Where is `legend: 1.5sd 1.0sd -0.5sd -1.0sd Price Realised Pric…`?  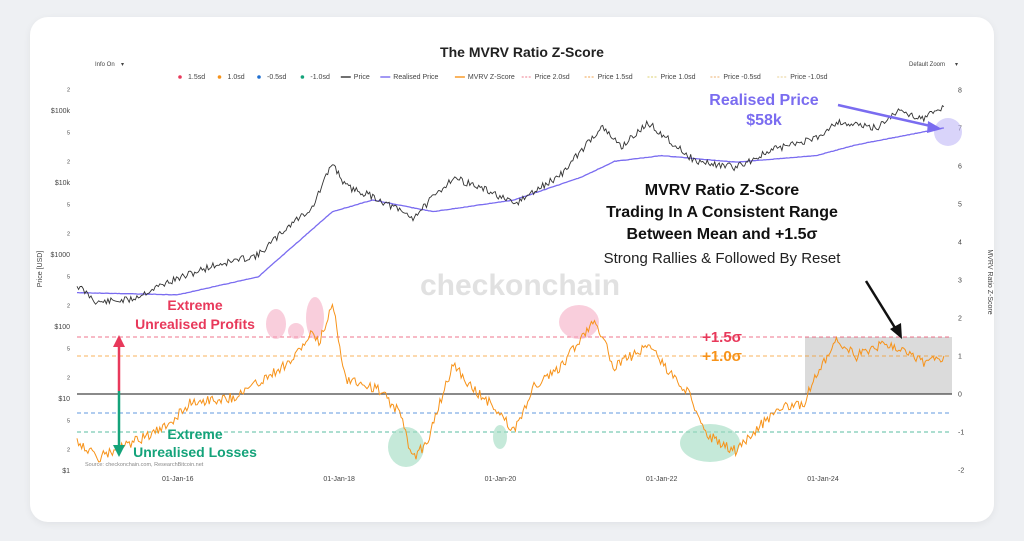
legend: 1.5sd 1.0sd -0.5sd -1.0sd Price Realised Pric… is located at coordinates (503, 77).